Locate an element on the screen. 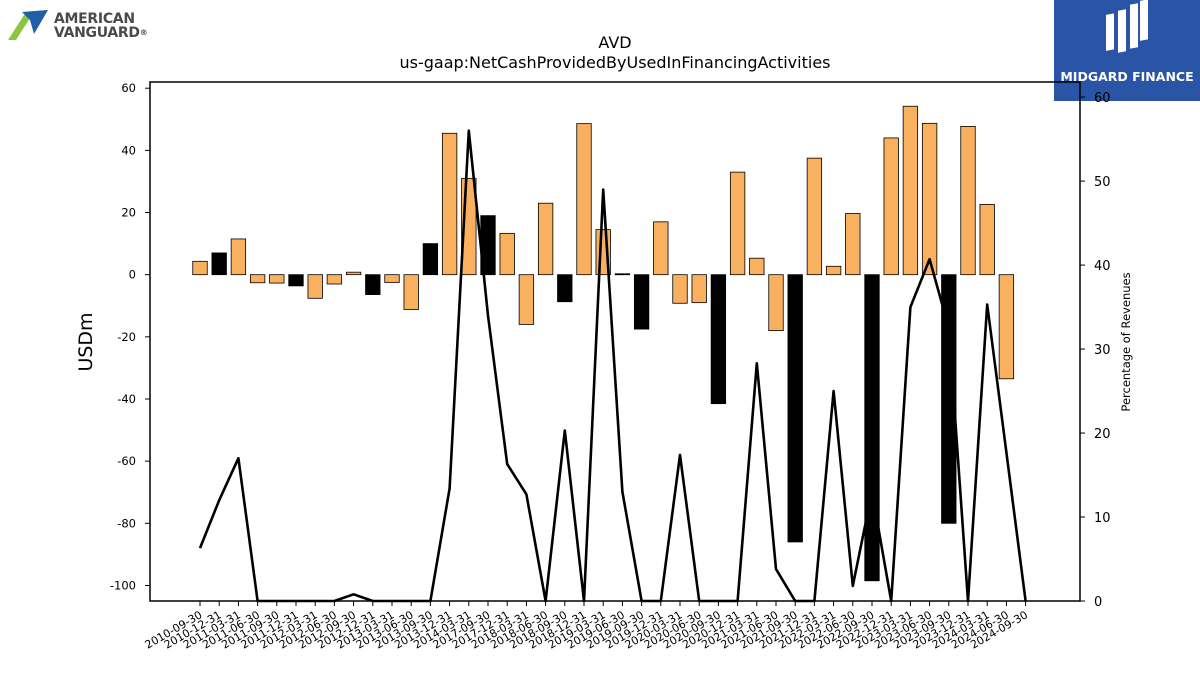 This screenshot has width=1200, height=675. y2-tick-label: 30 is located at coordinates (1102, 350).